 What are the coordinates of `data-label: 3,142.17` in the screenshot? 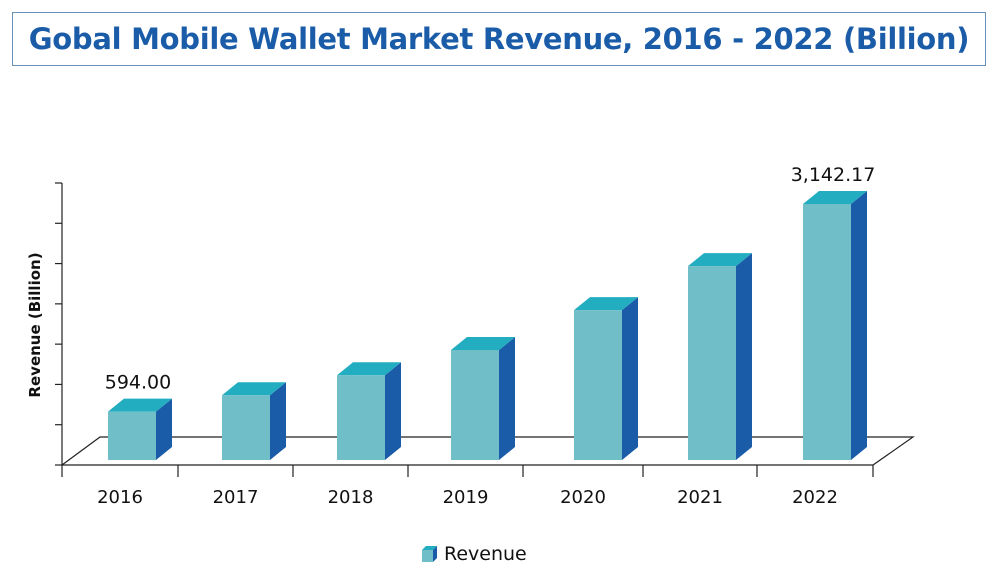 It's located at (833, 175).